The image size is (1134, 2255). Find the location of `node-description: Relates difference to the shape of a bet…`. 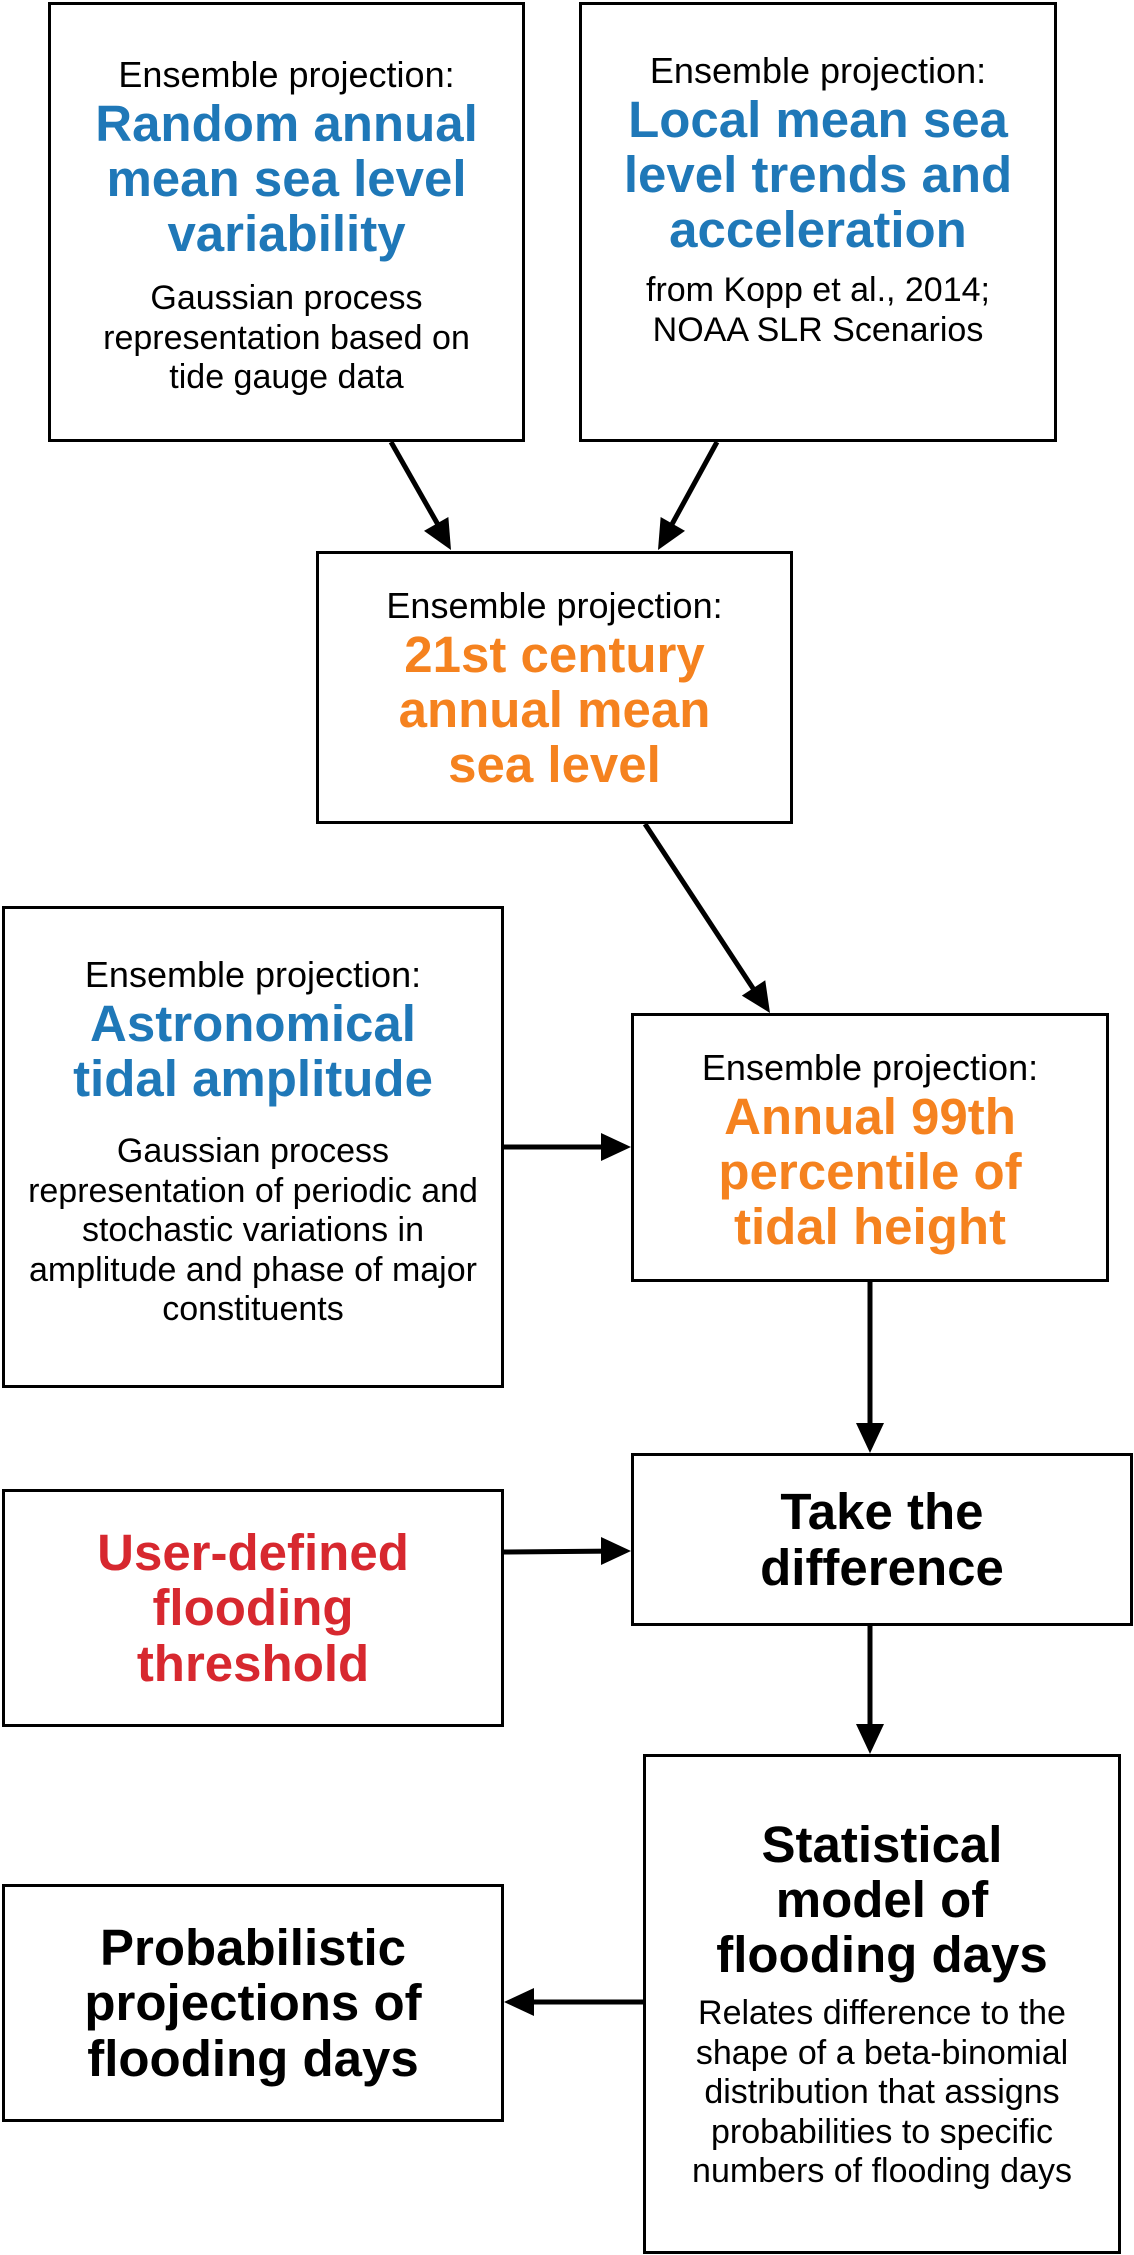

node-description: Relates difference to the shape of a bet… is located at coordinates (882, 2092).